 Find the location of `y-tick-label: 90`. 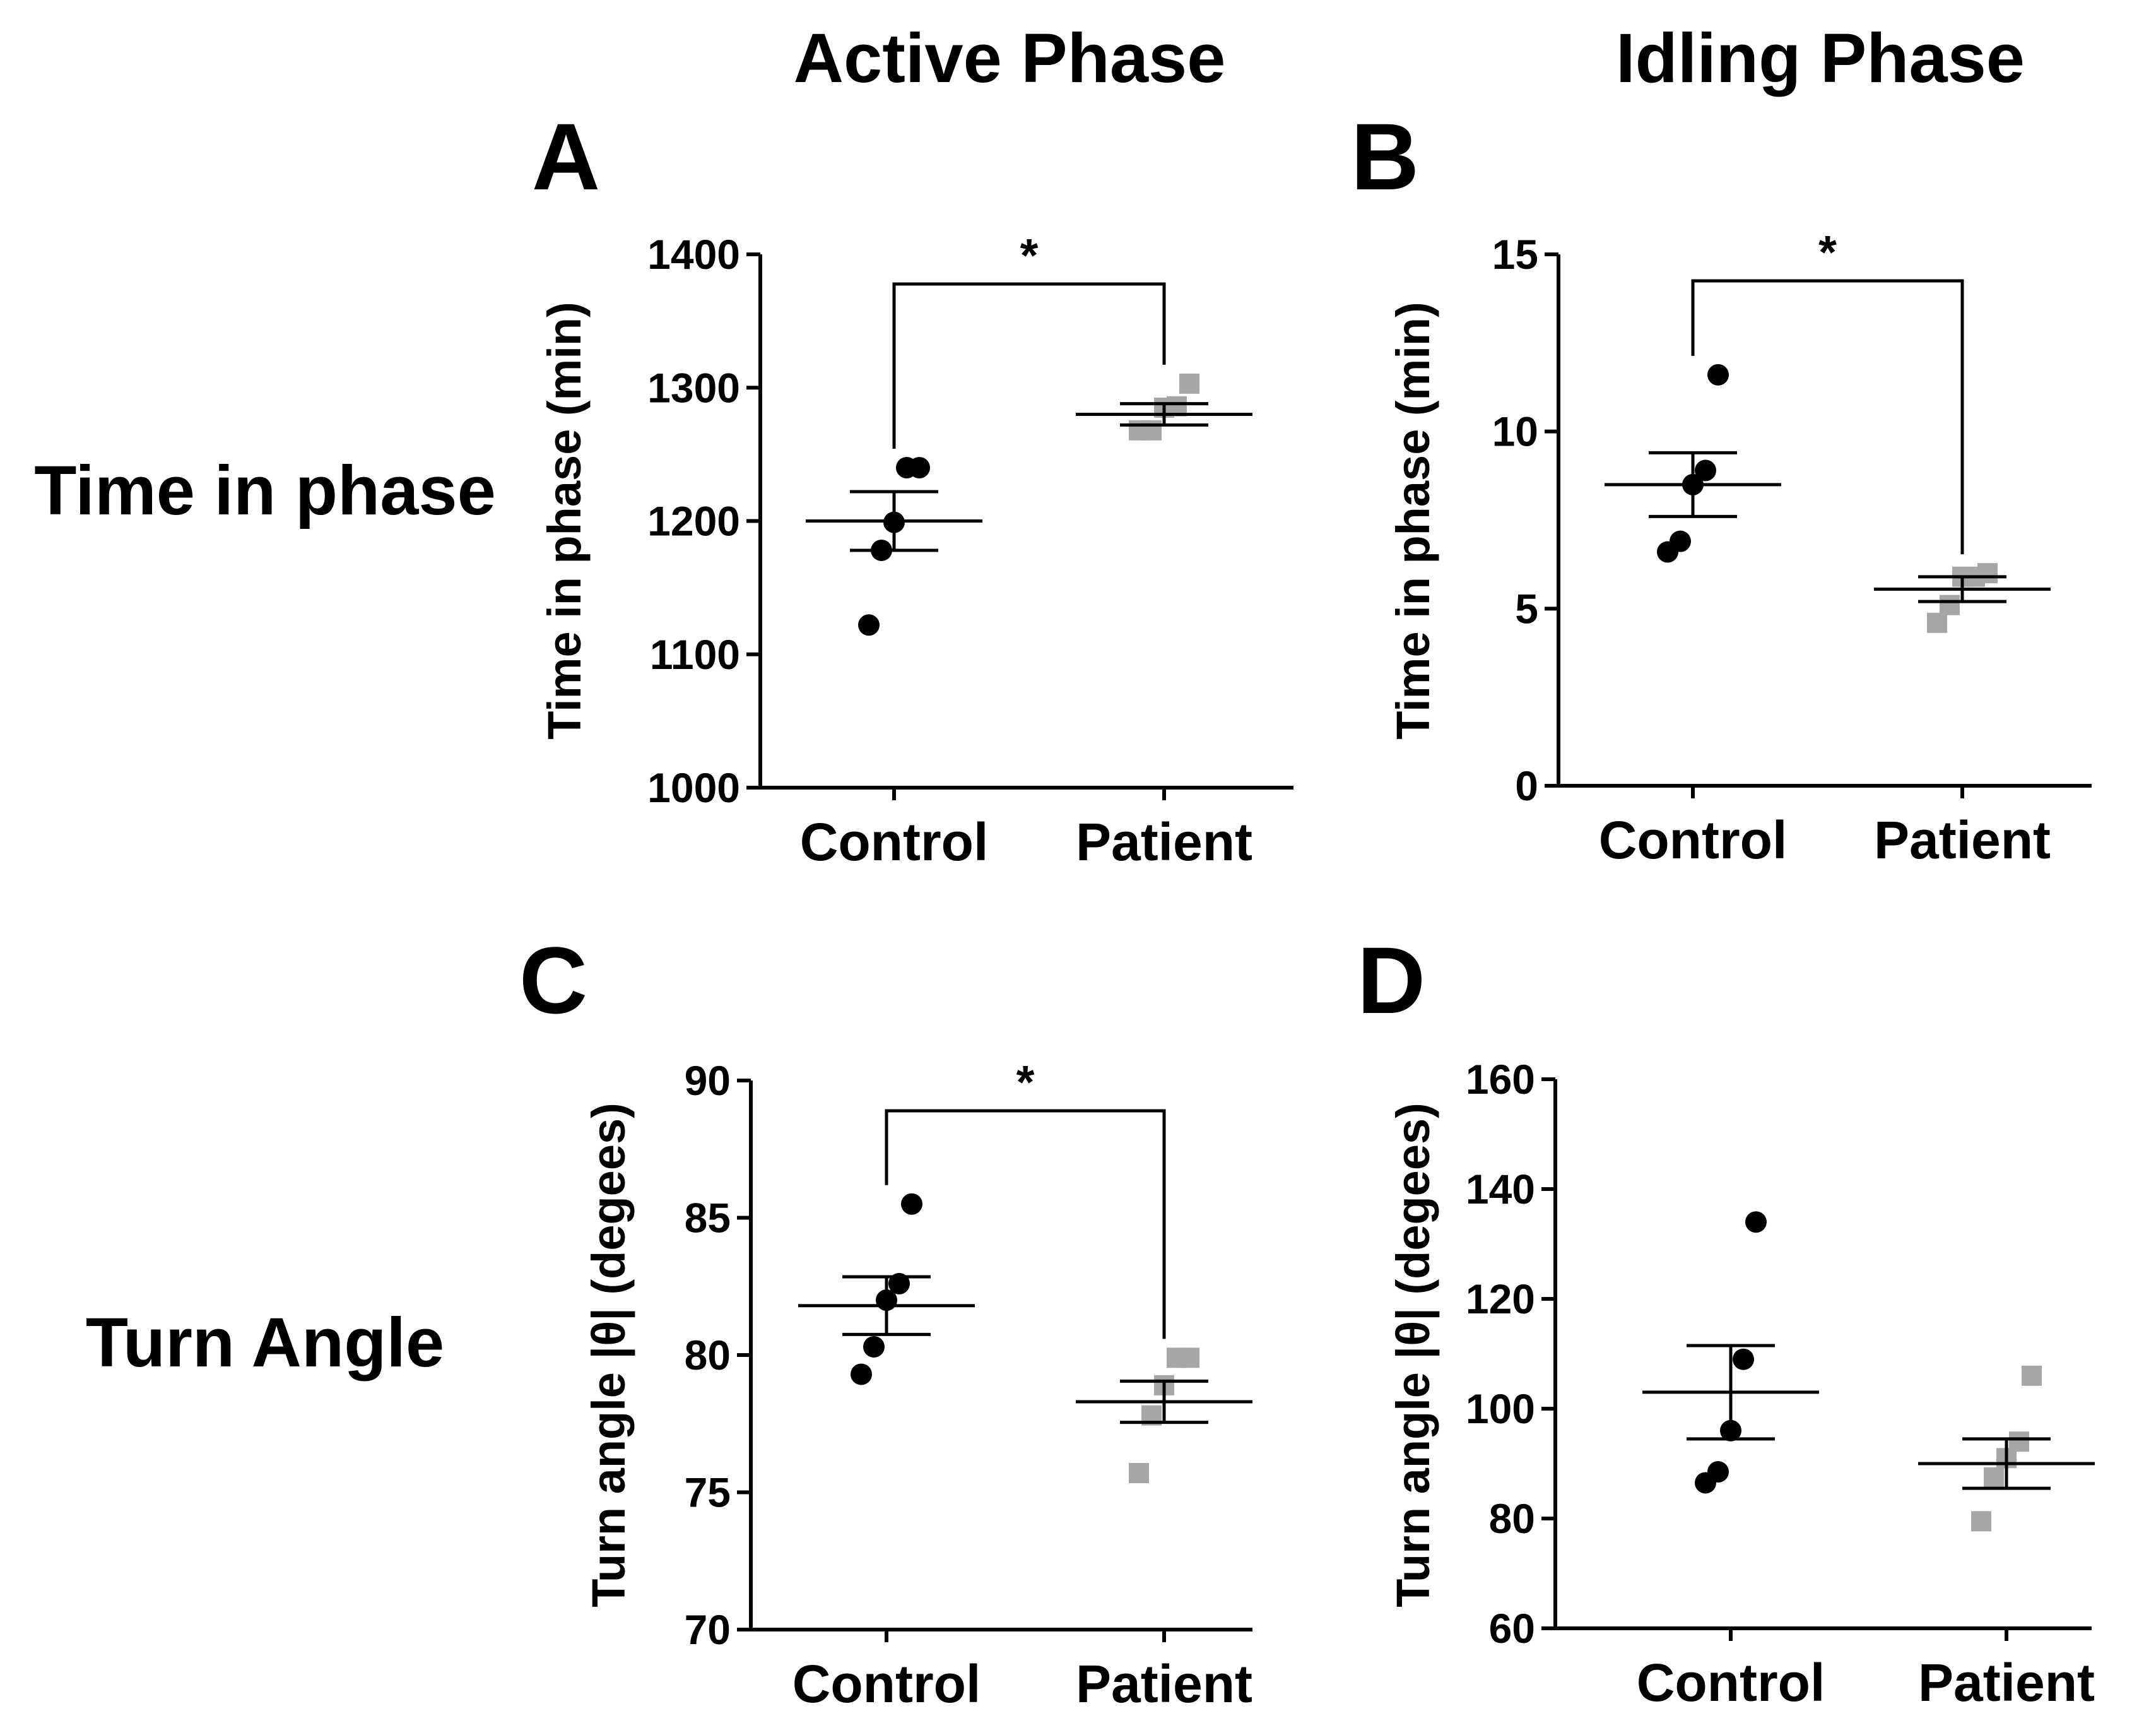

y-tick-label: 90 is located at coordinates (708, 1080).